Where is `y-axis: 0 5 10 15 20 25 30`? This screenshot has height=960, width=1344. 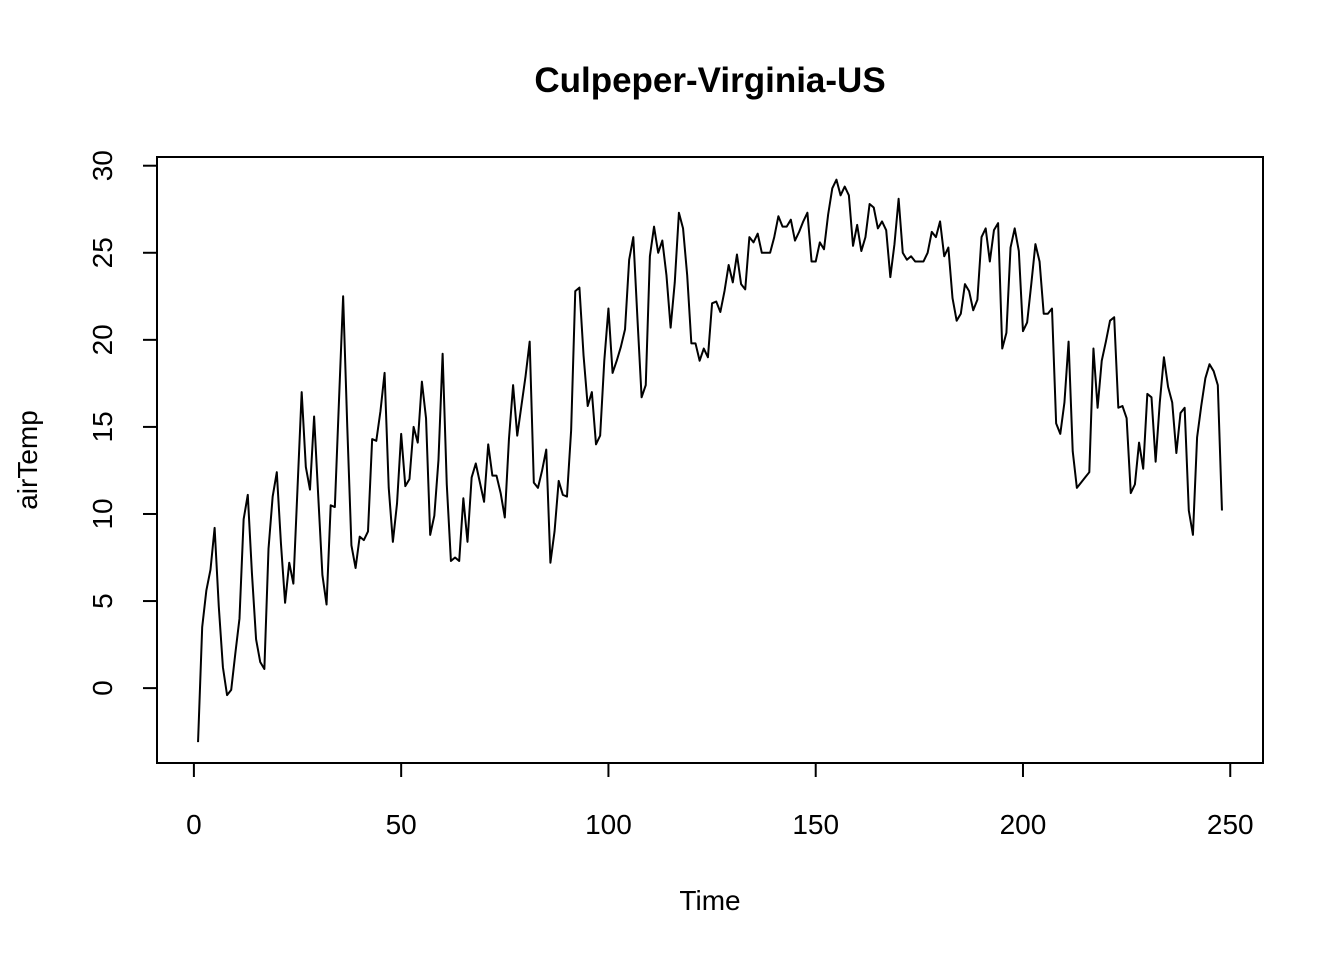 y-axis: 0 5 10 15 20 25 30 is located at coordinates (122, 423).